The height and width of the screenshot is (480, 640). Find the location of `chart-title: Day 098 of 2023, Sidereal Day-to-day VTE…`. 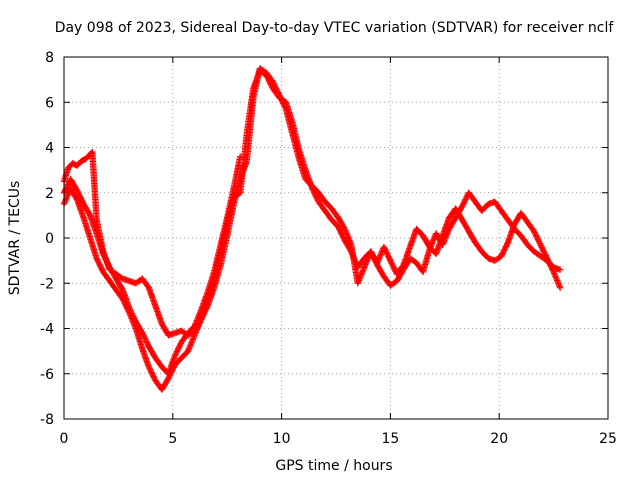

chart-title: Day 098 of 2023, Sidereal Day-to-day VTE… is located at coordinates (335, 28).